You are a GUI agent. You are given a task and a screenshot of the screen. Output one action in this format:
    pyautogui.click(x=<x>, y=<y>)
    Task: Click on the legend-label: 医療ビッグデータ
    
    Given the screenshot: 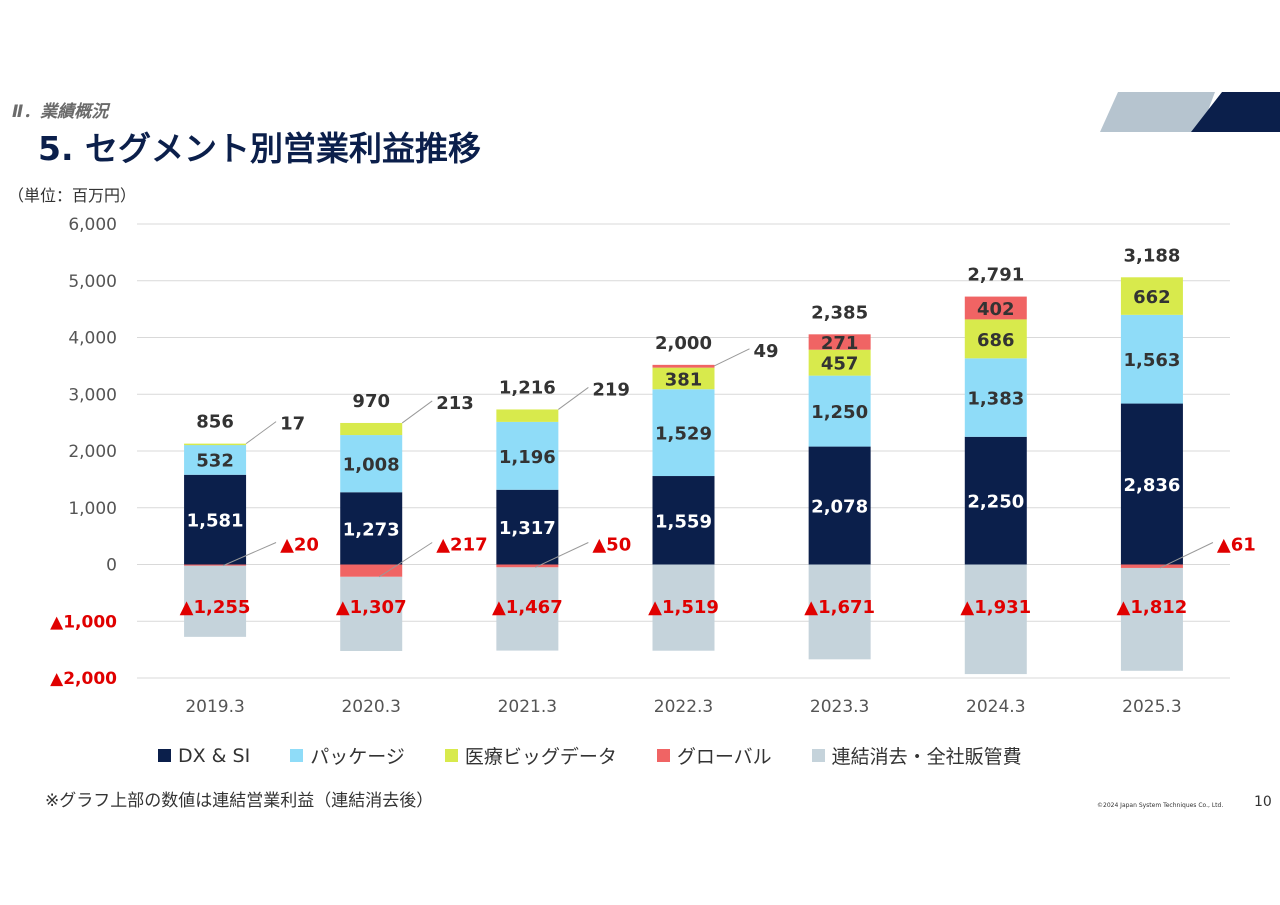 What is the action you would take?
    pyautogui.click(x=540, y=757)
    